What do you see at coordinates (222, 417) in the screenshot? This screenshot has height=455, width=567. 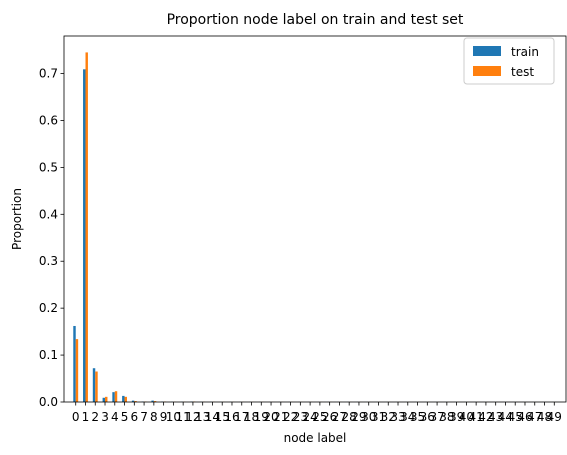 I see `x-tick-label: 15` at bounding box center [222, 417].